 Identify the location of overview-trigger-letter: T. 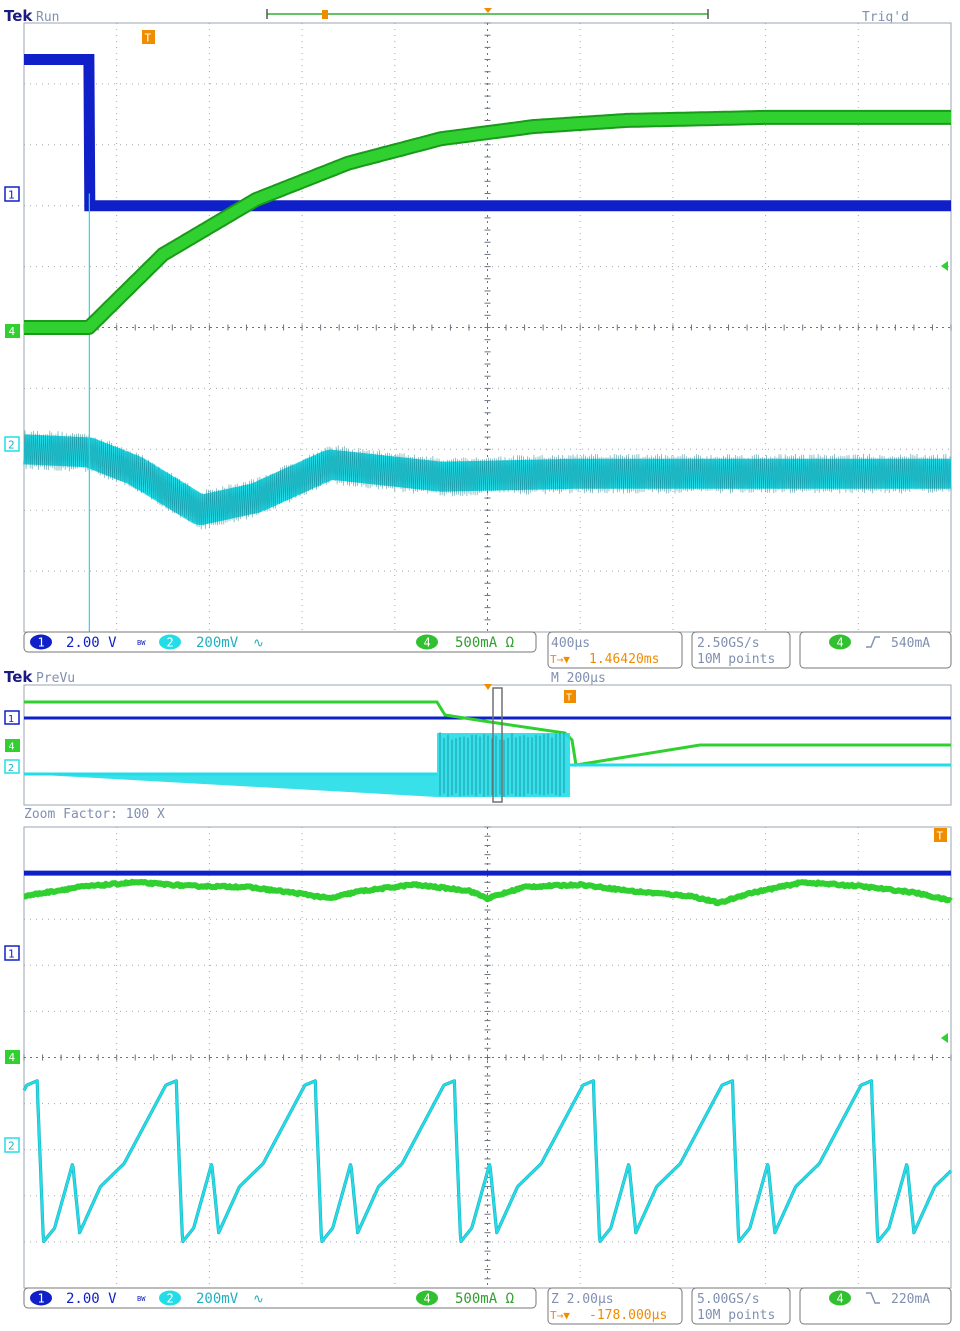
(569, 698).